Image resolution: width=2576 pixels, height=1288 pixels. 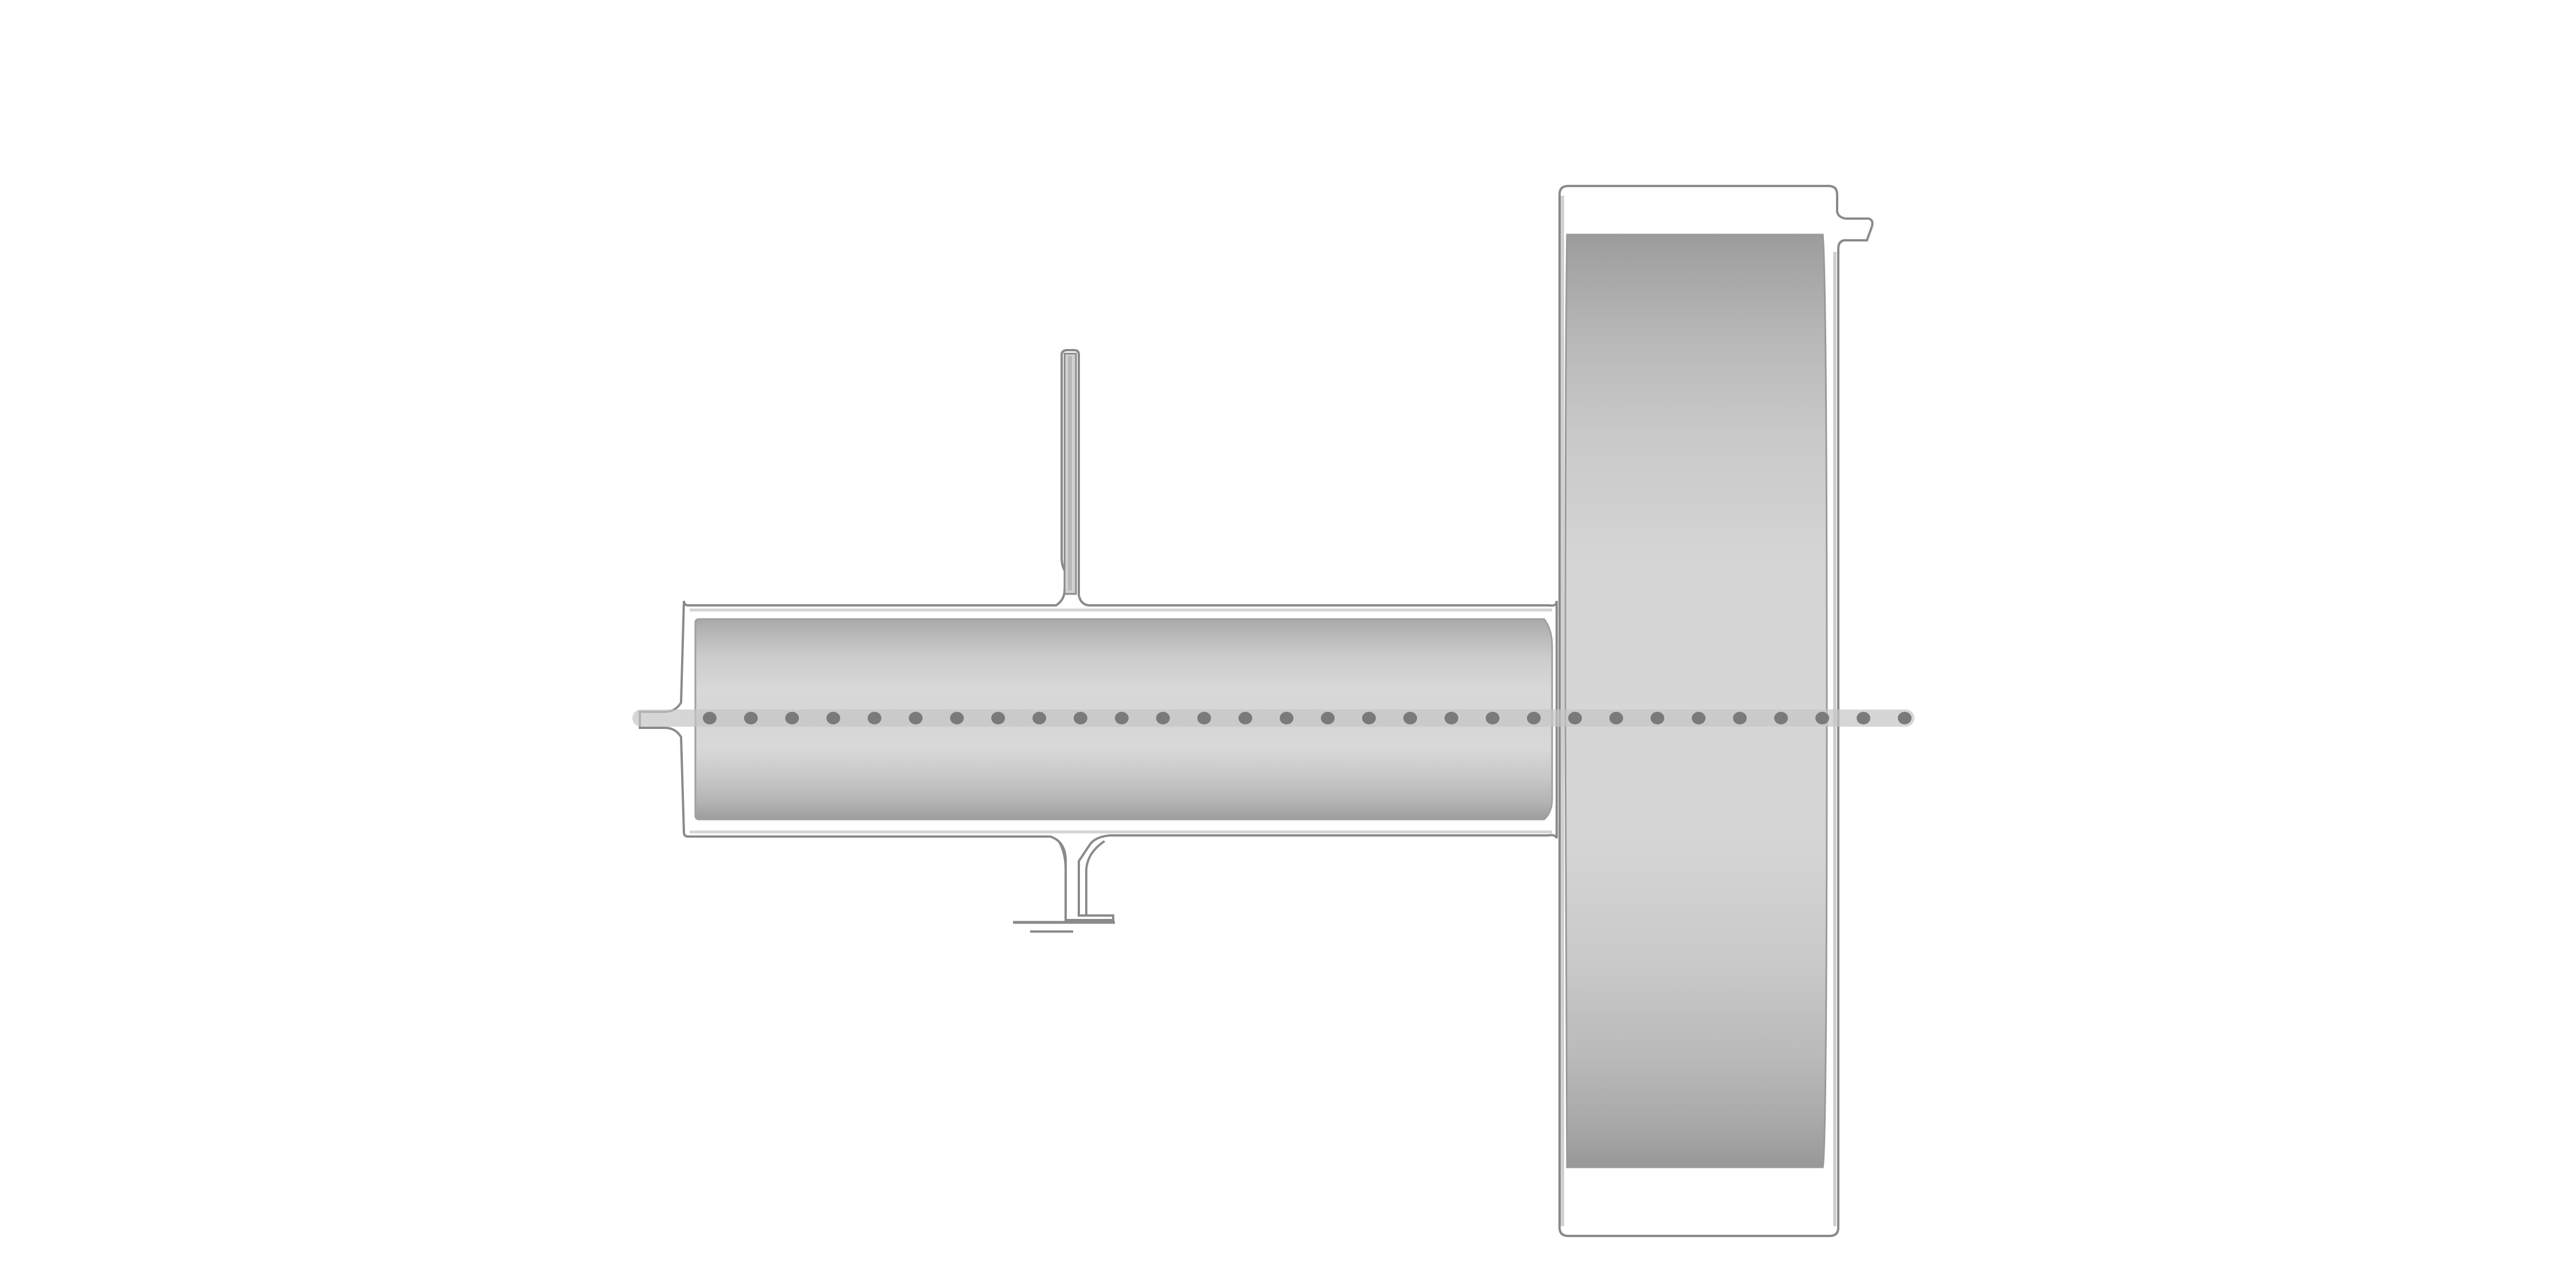 What do you see at coordinates (1696, 701) in the screenshot?
I see `large-end-disc` at bounding box center [1696, 701].